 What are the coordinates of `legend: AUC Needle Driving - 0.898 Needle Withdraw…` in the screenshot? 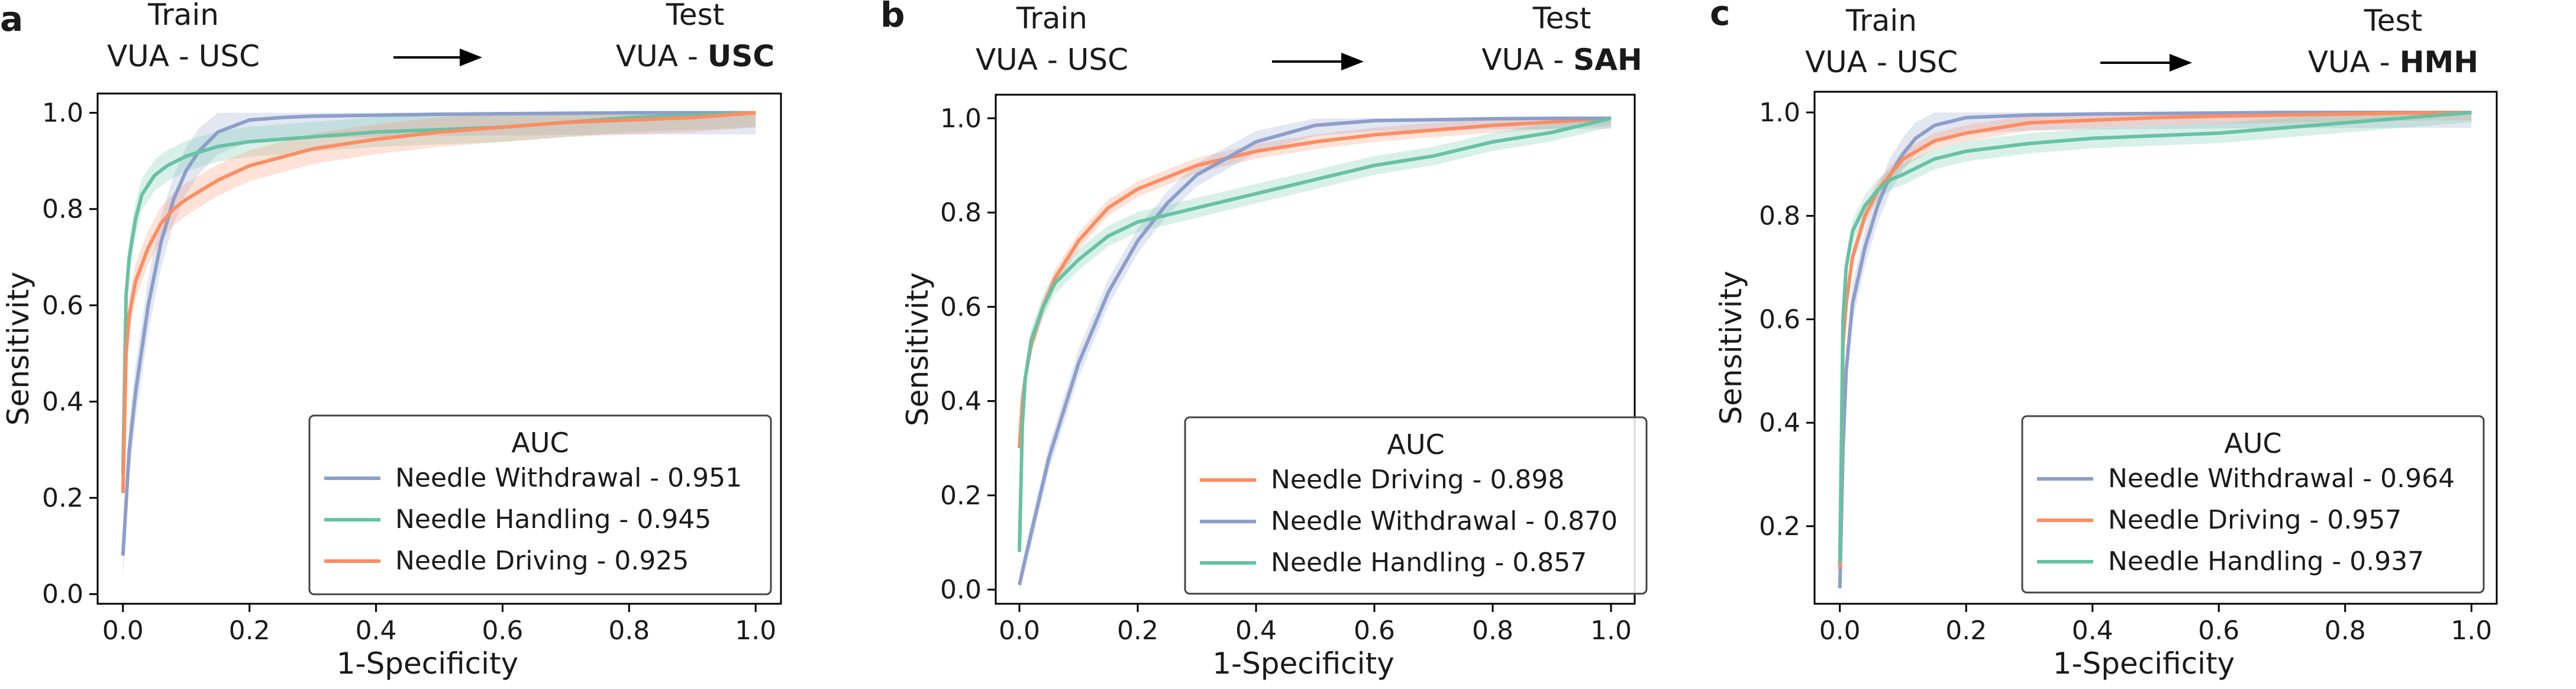 It's located at (1416, 505).